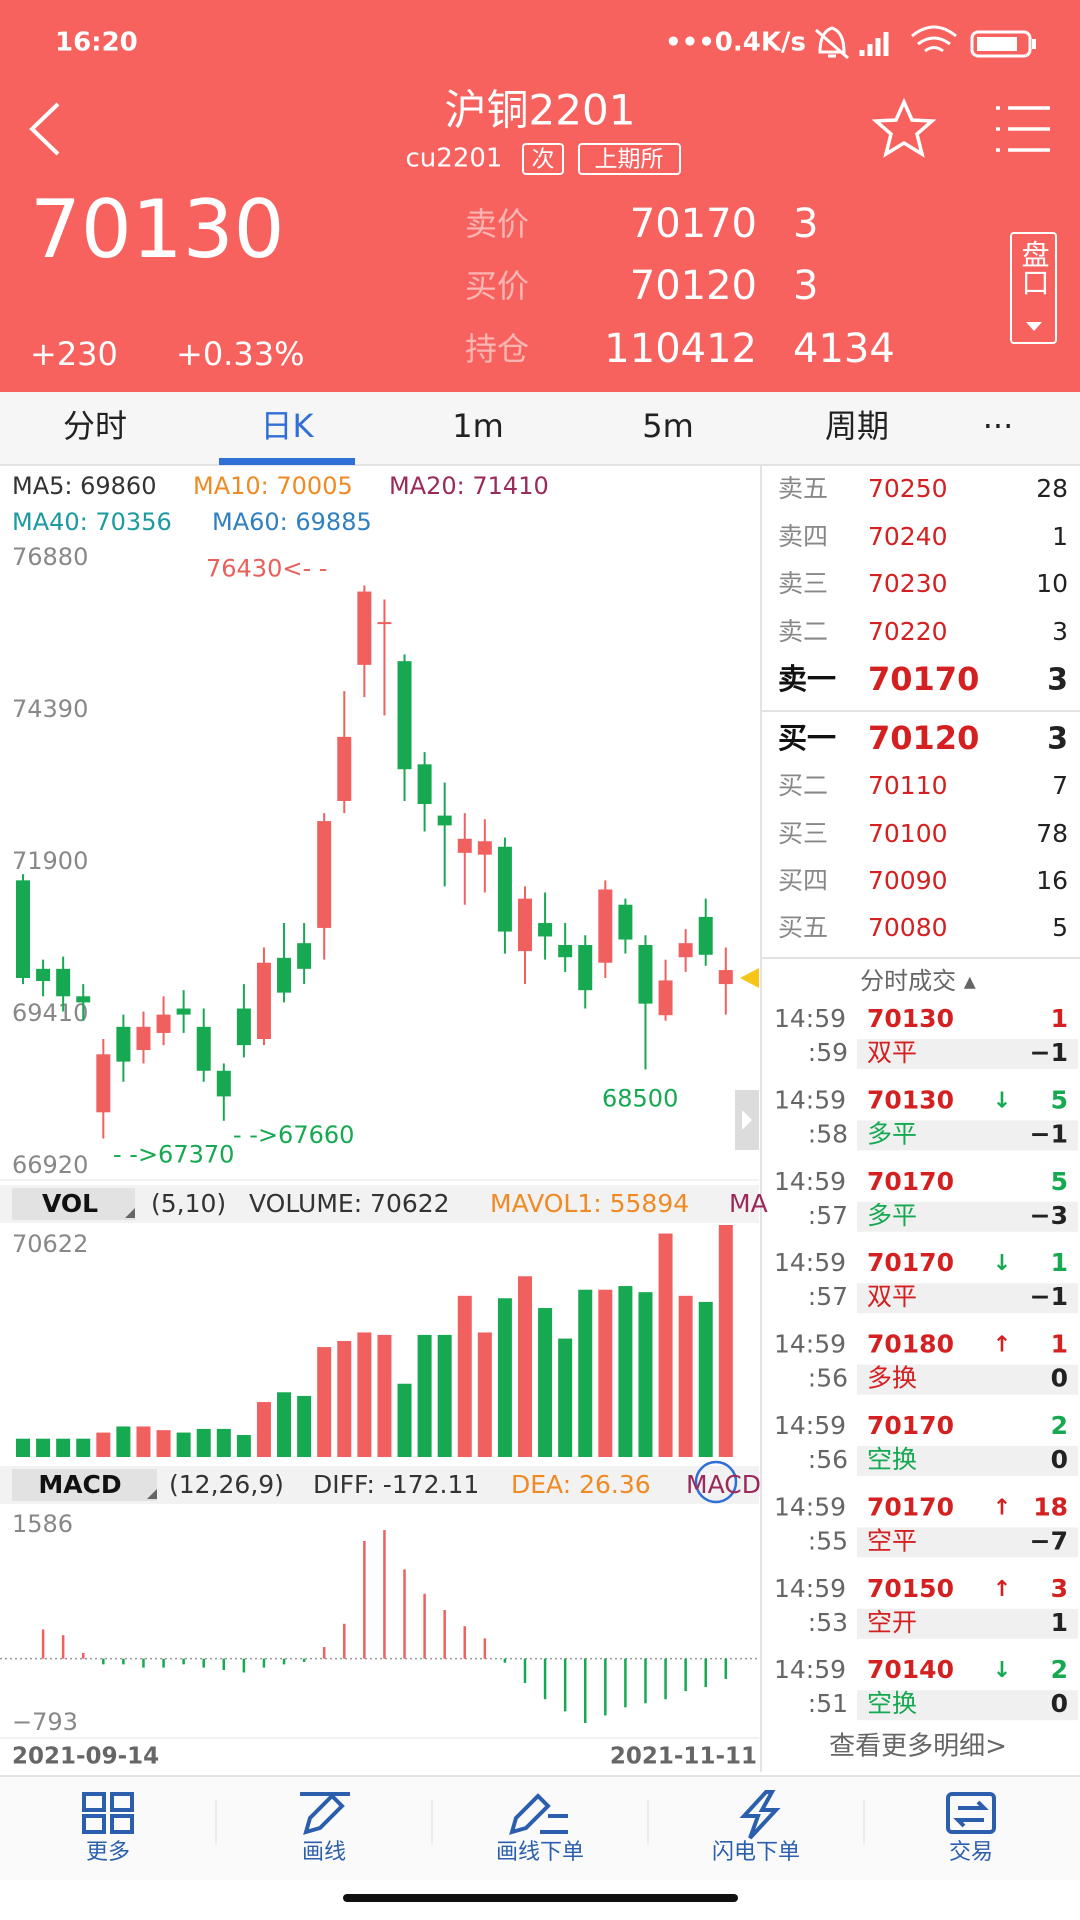  Describe the element at coordinates (1059, 1588) in the screenshot. I see `trade-qty: 3` at that location.